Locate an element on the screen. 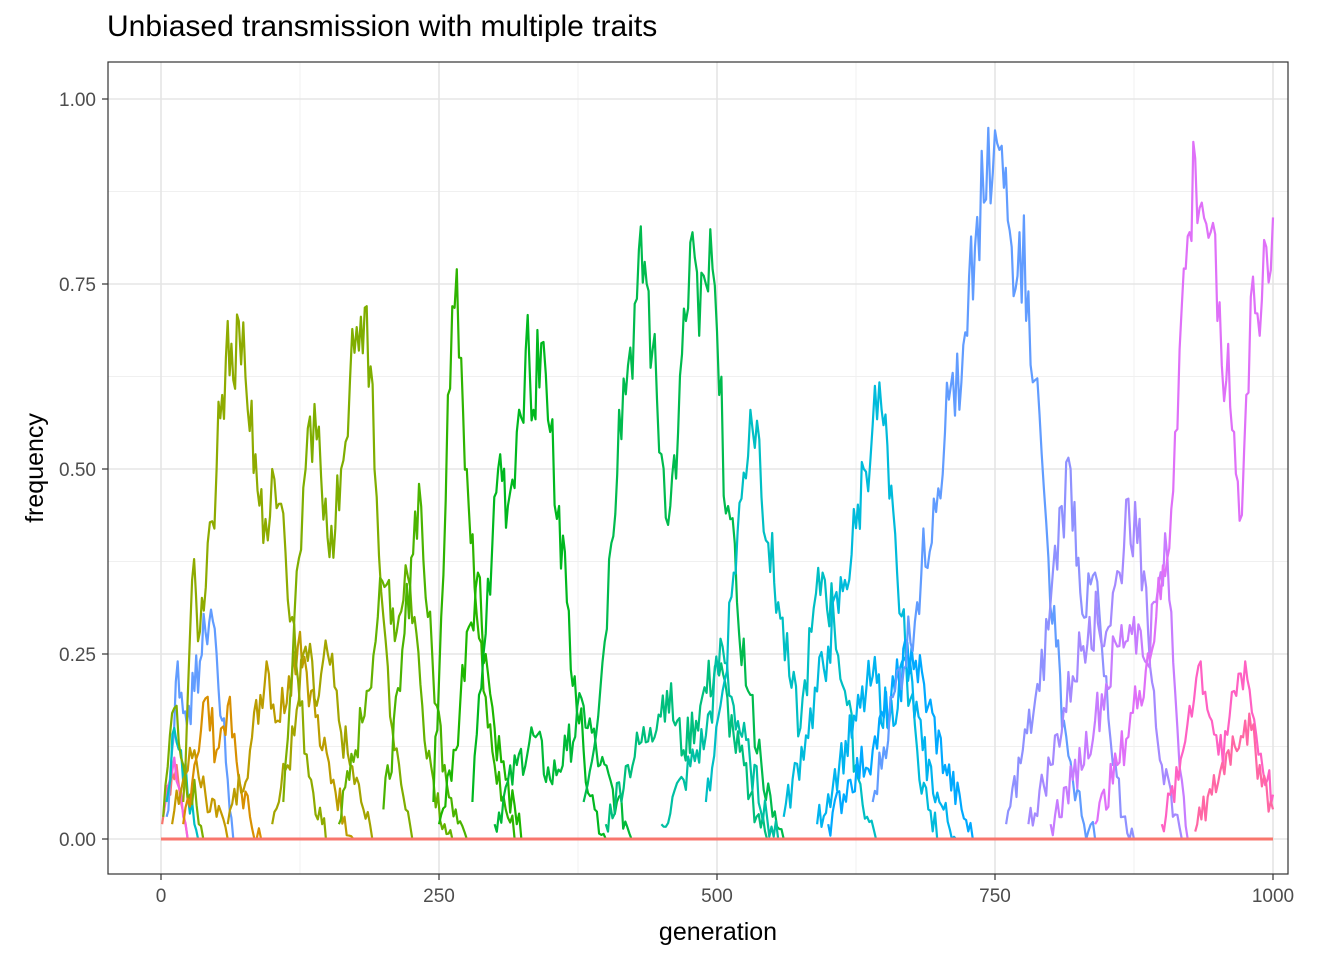  y-axis-title: frequency is located at coordinates (35, 468).